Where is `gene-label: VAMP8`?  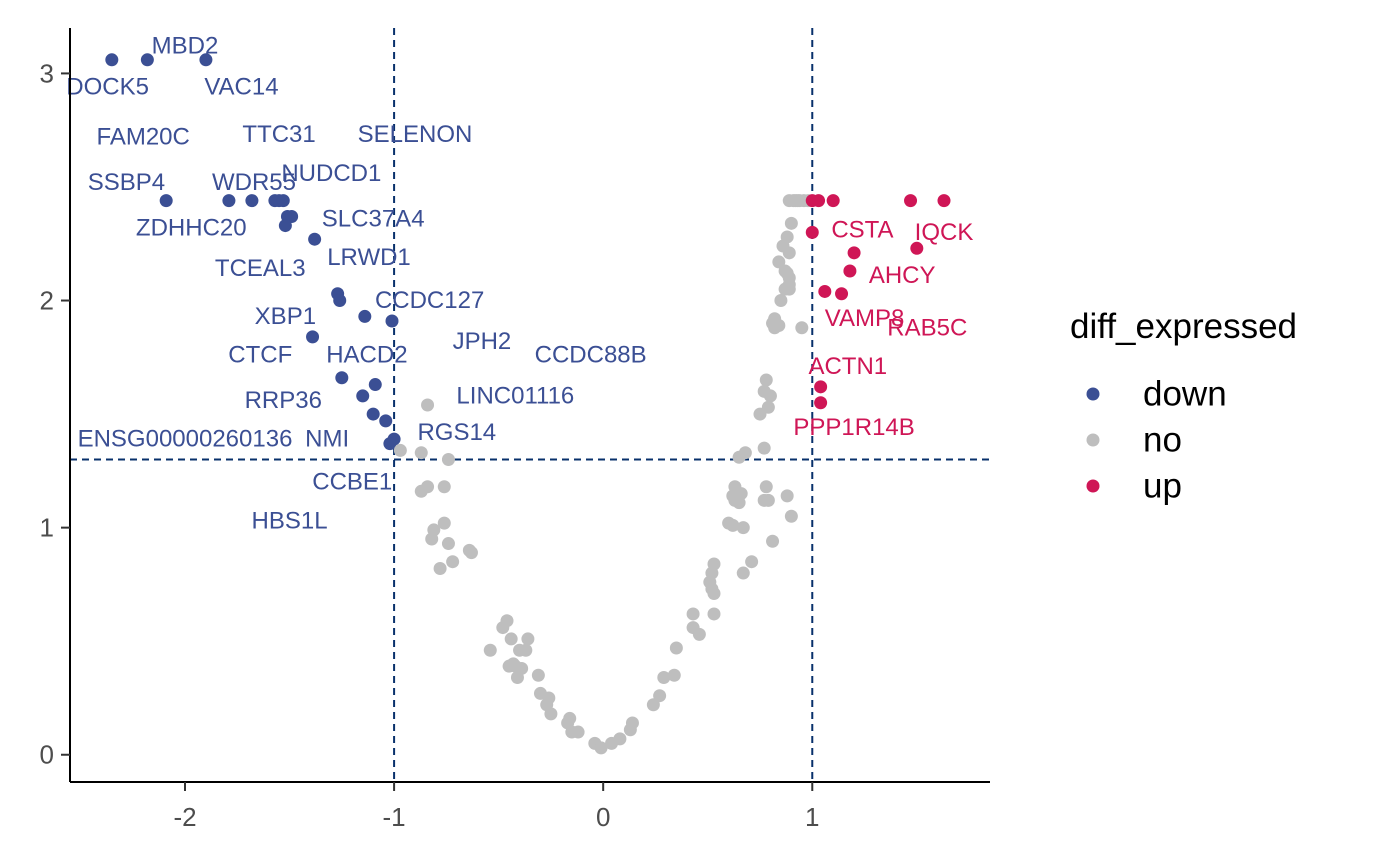 gene-label: VAMP8 is located at coordinates (865, 318).